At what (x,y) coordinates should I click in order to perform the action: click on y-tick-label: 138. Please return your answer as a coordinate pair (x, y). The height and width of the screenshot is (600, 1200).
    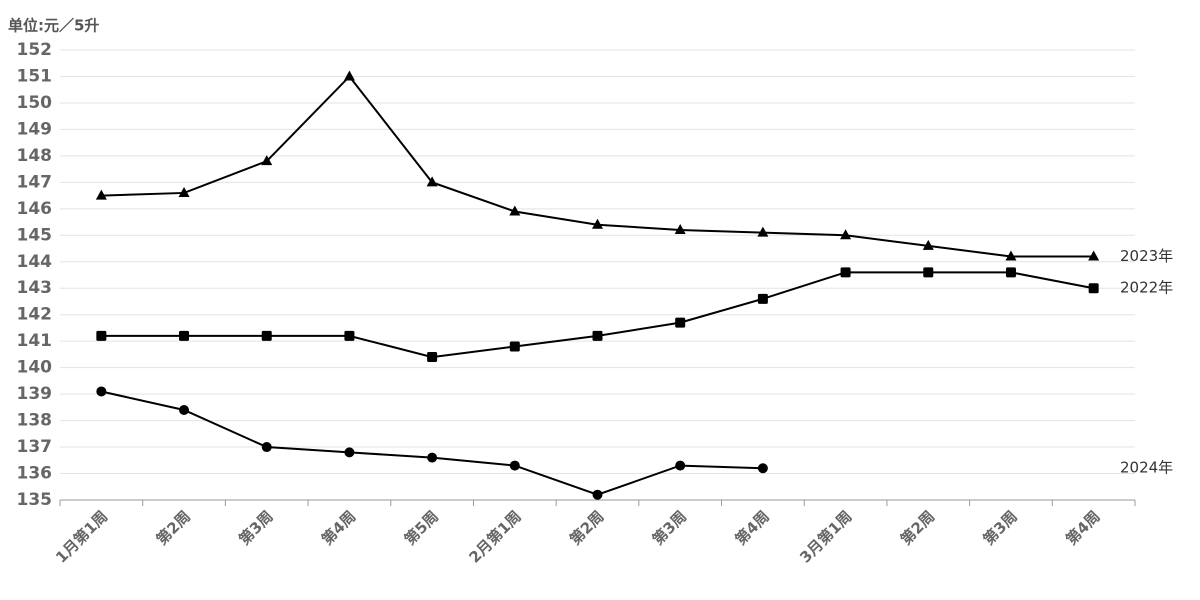
    Looking at the image, I should click on (35, 421).